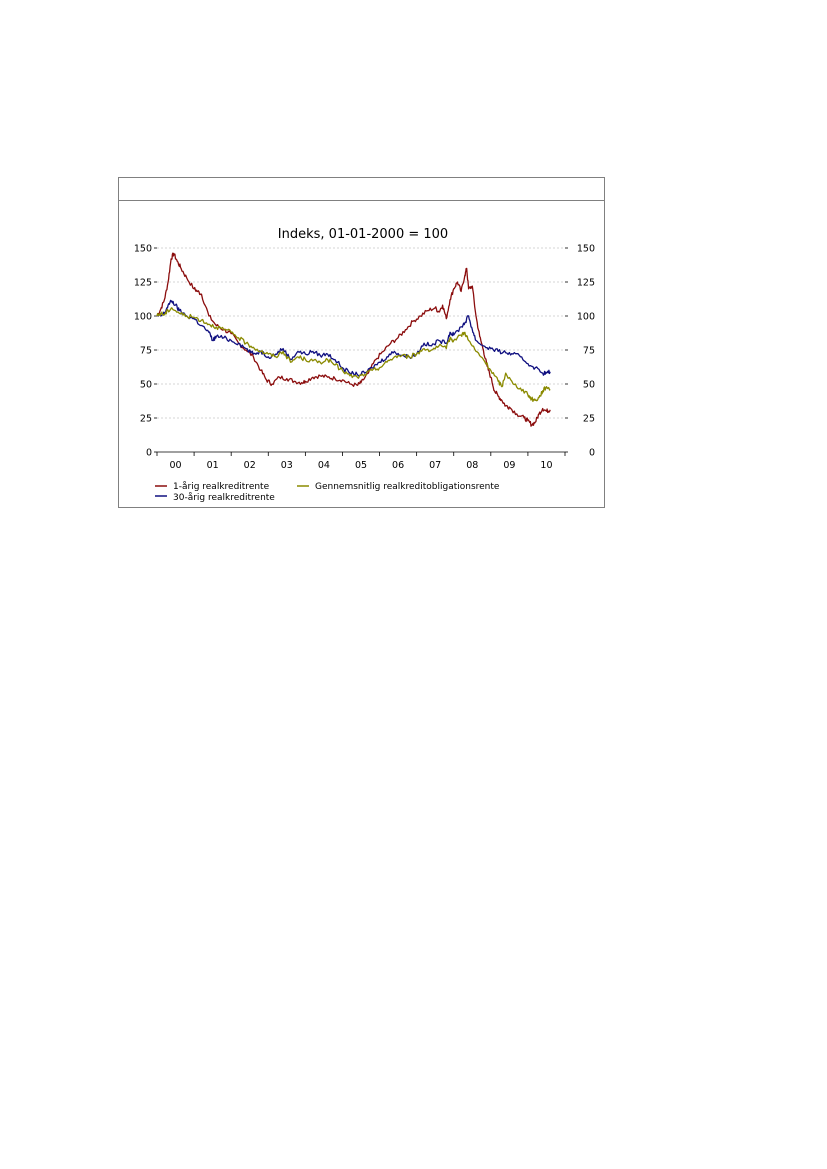 The height and width of the screenshot is (1169, 827). I want to click on chart-header-bar, so click(361, 189).